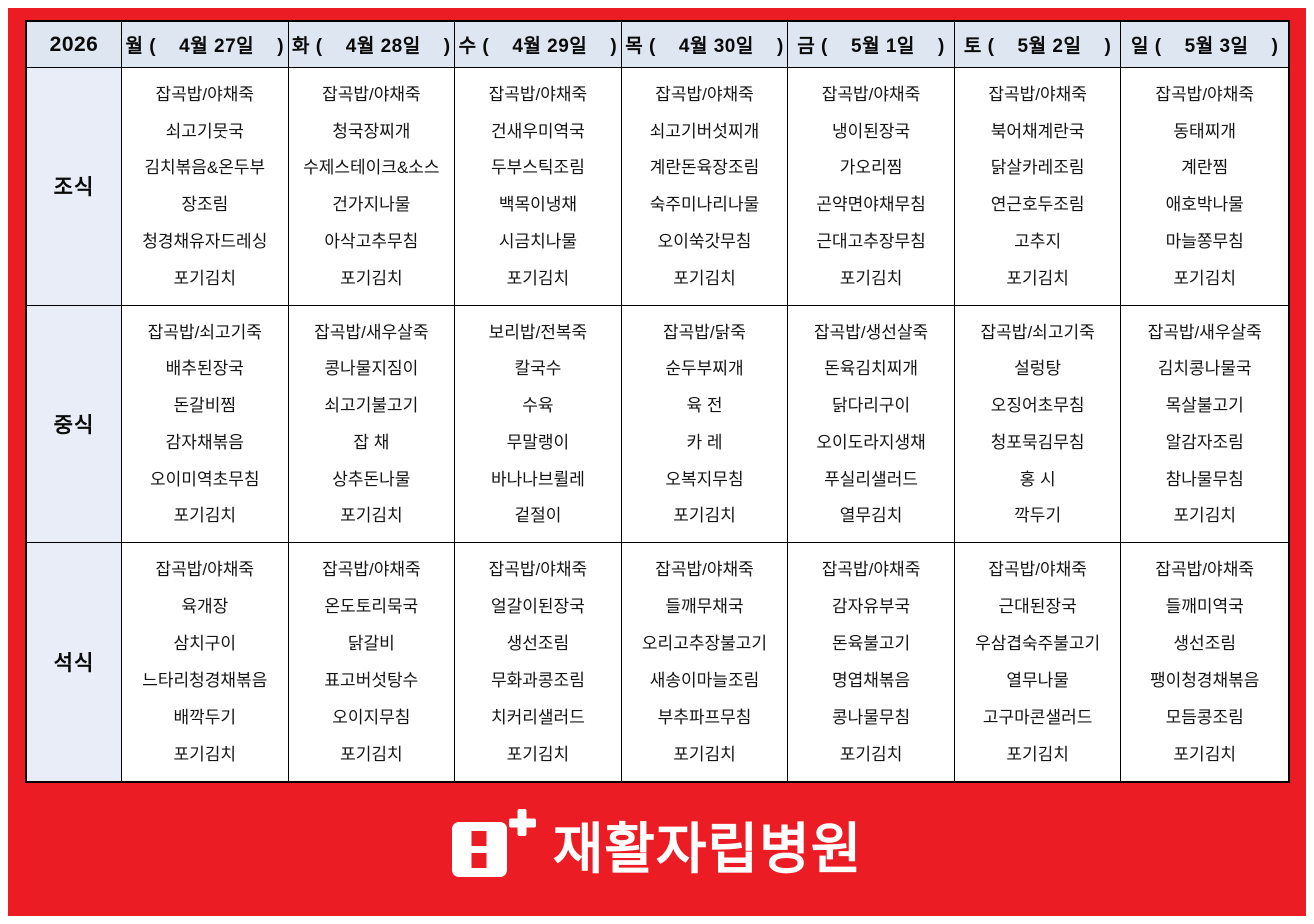  Describe the element at coordinates (205, 187) in the screenshot. I see `menu-day-cell: 잡곡밥/야채죽 쇠고기뭇국 김치볶음&온두부 장조림 청경채유자드레싱 포기김치` at that location.